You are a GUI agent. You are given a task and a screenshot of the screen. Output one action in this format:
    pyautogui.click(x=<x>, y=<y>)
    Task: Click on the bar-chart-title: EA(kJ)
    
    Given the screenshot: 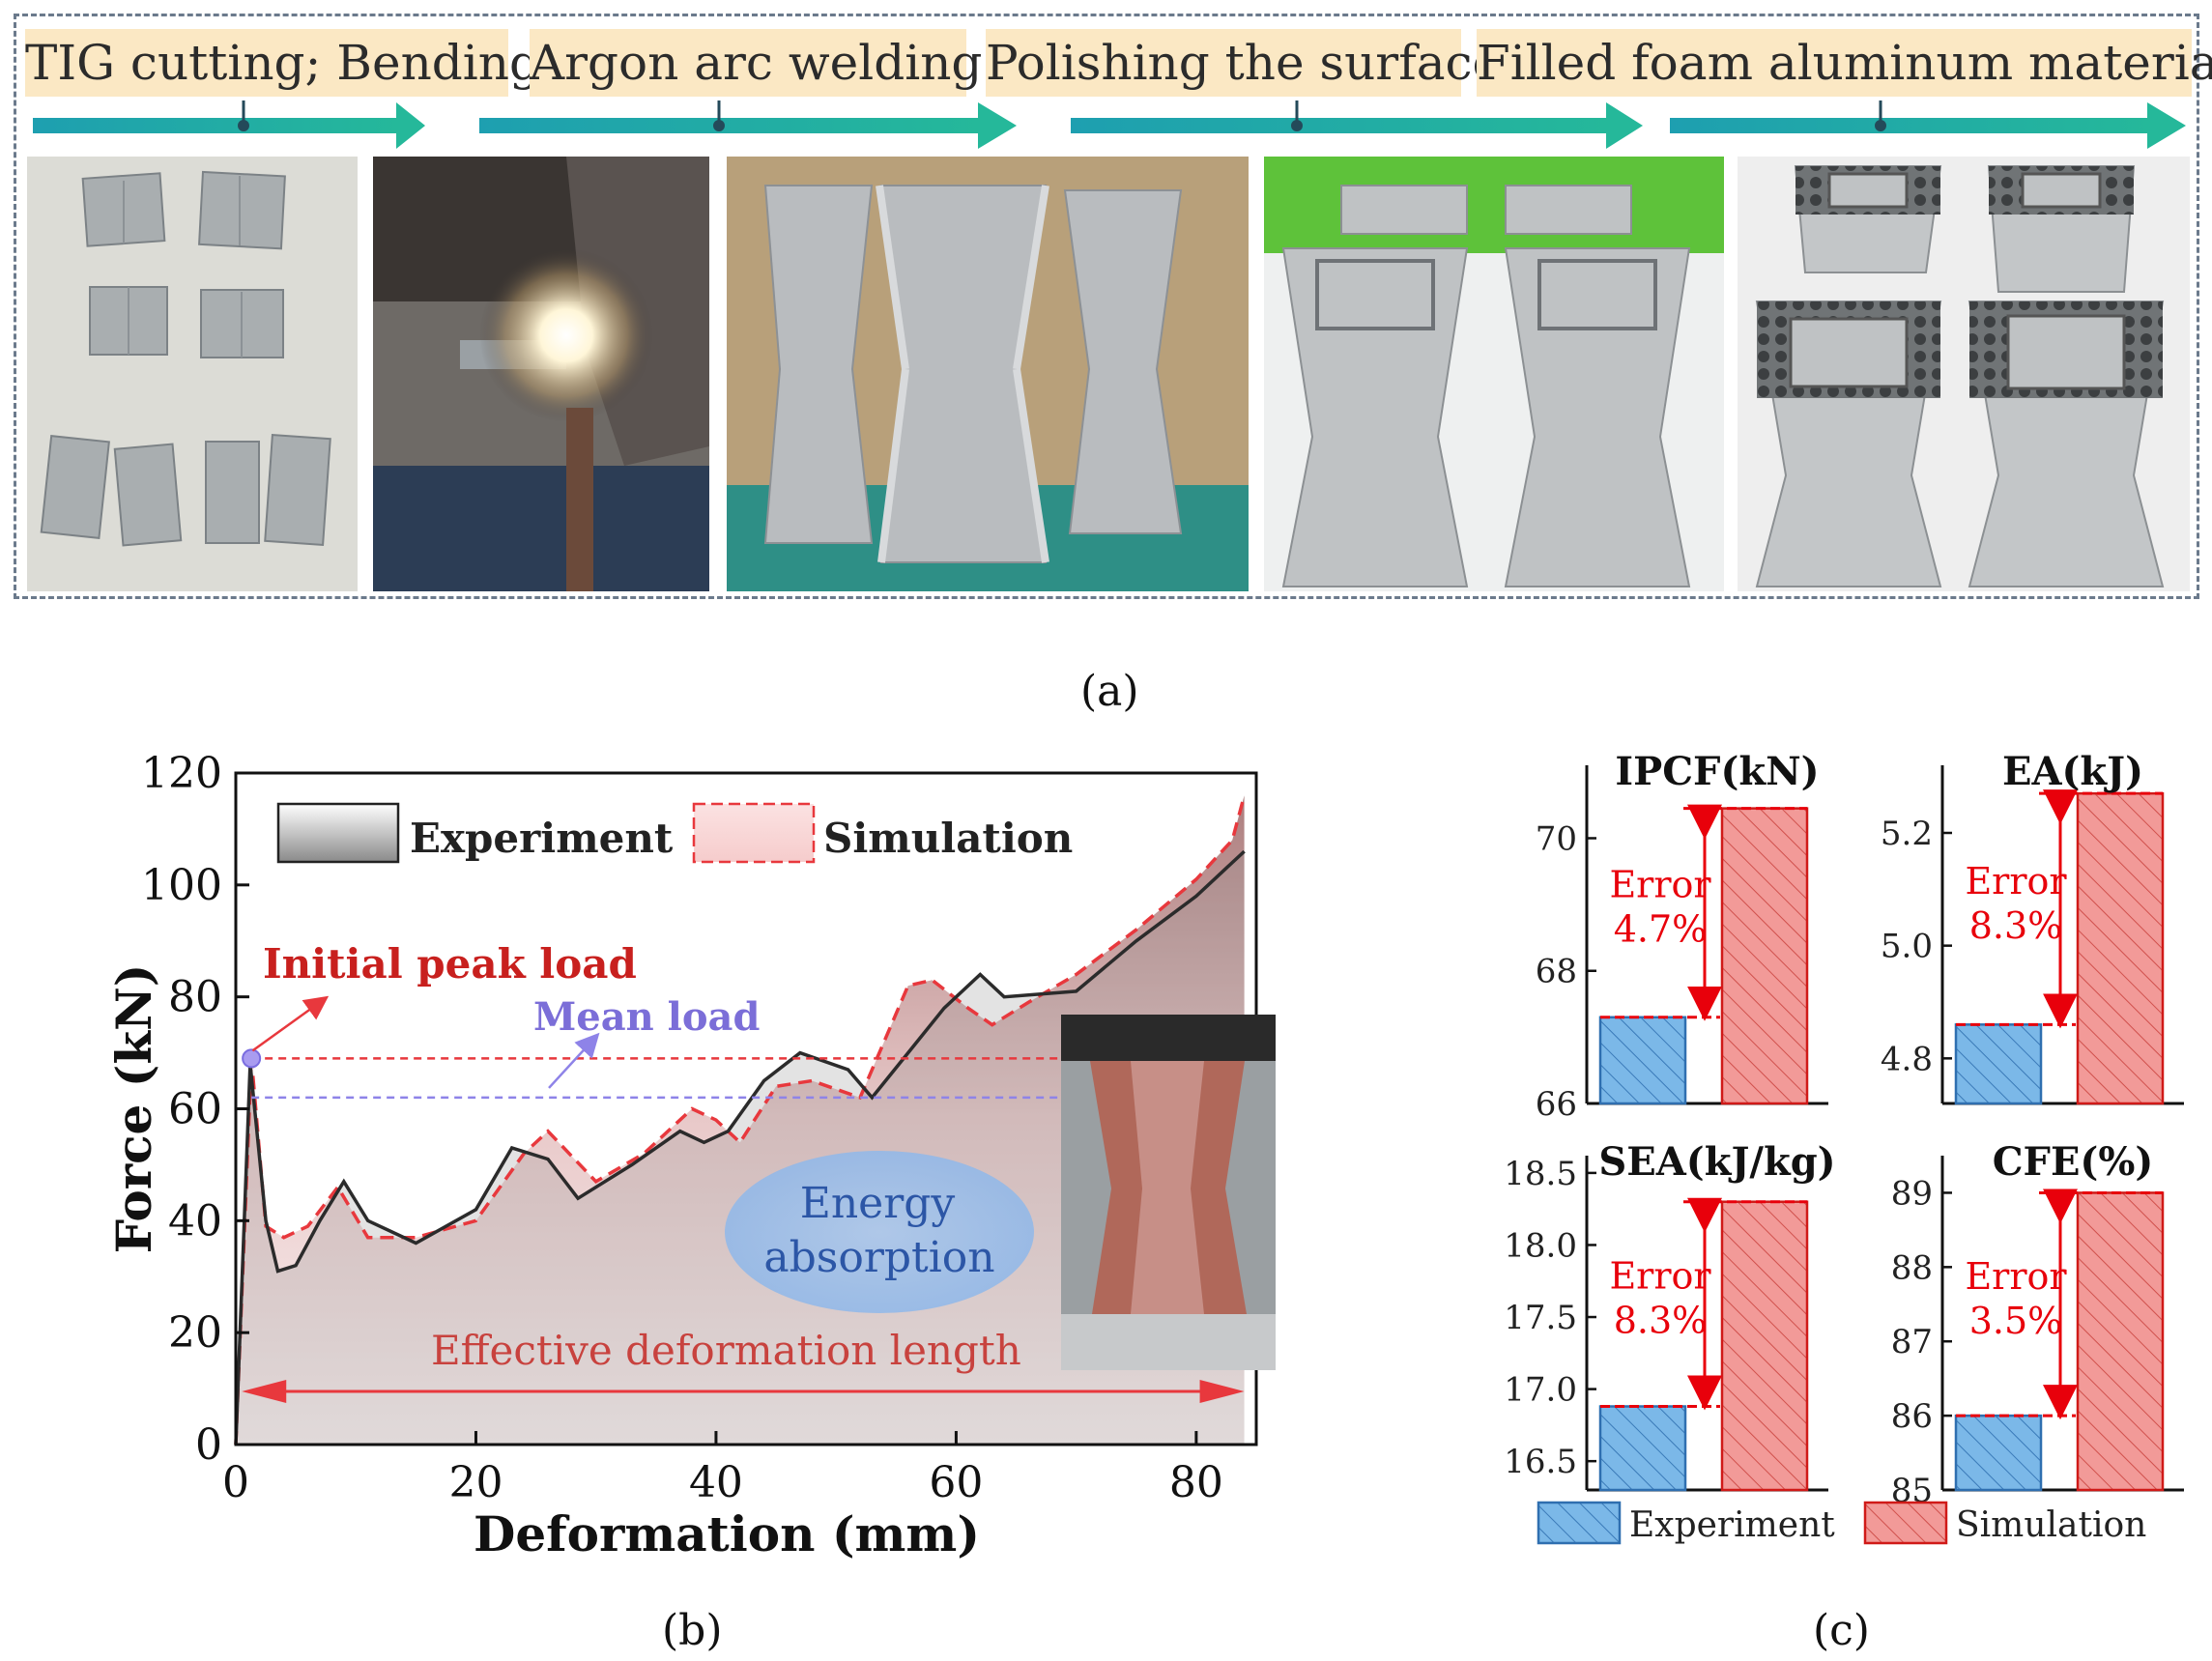 What is the action you would take?
    pyautogui.click(x=2072, y=771)
    